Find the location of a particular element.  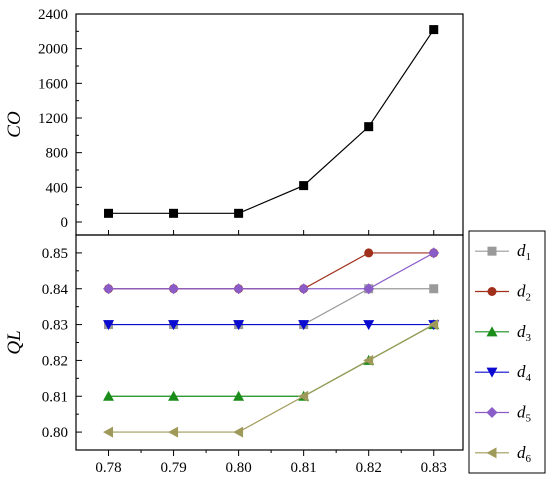

series-d1 is located at coordinates (271, 307).